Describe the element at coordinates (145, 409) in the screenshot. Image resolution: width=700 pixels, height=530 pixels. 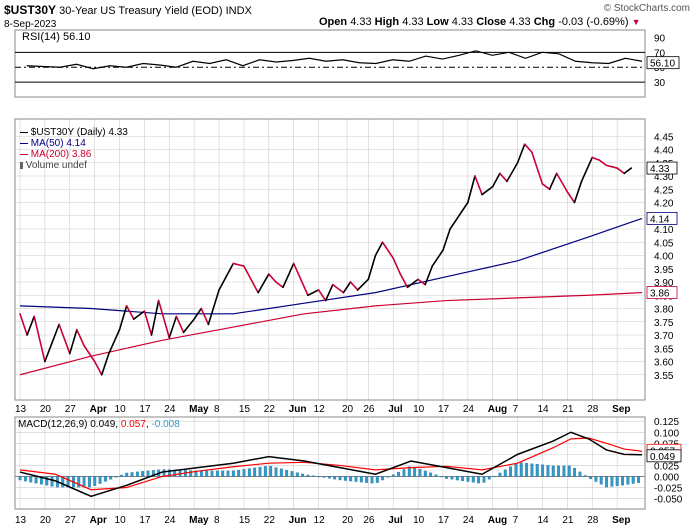
I see `x-tick-label: 17` at that location.